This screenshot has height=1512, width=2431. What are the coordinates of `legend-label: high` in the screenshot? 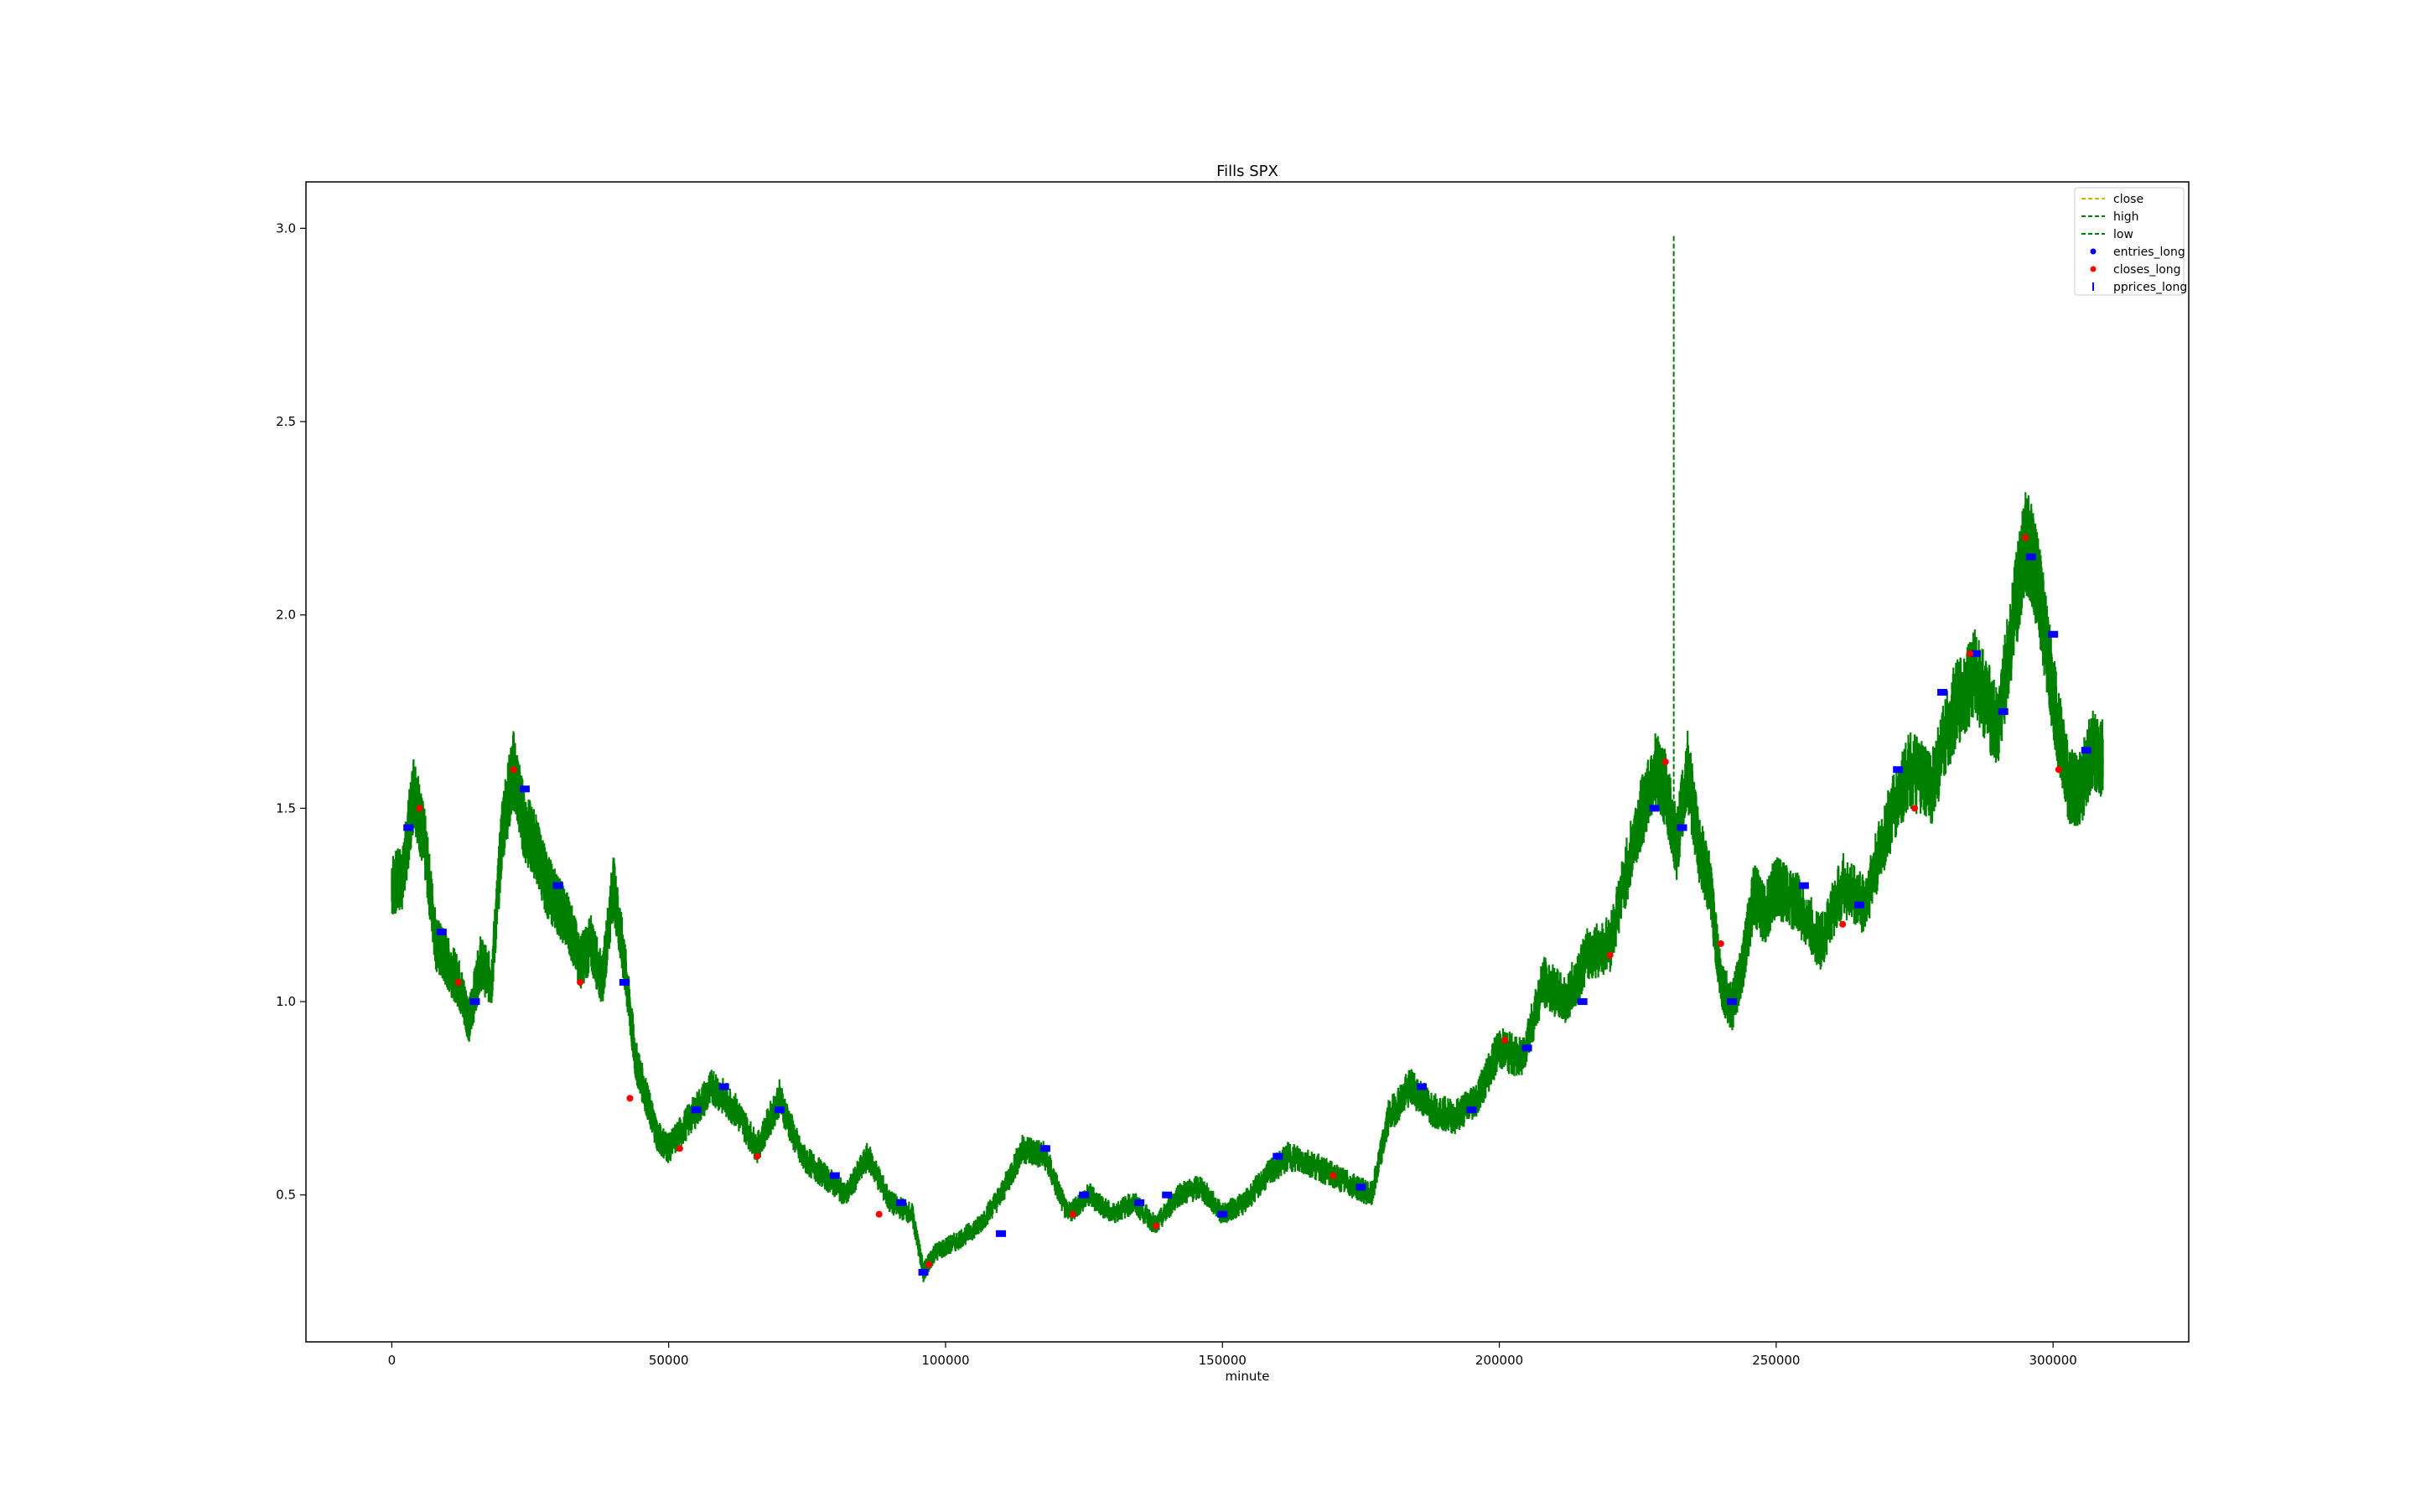 It's located at (2126, 217).